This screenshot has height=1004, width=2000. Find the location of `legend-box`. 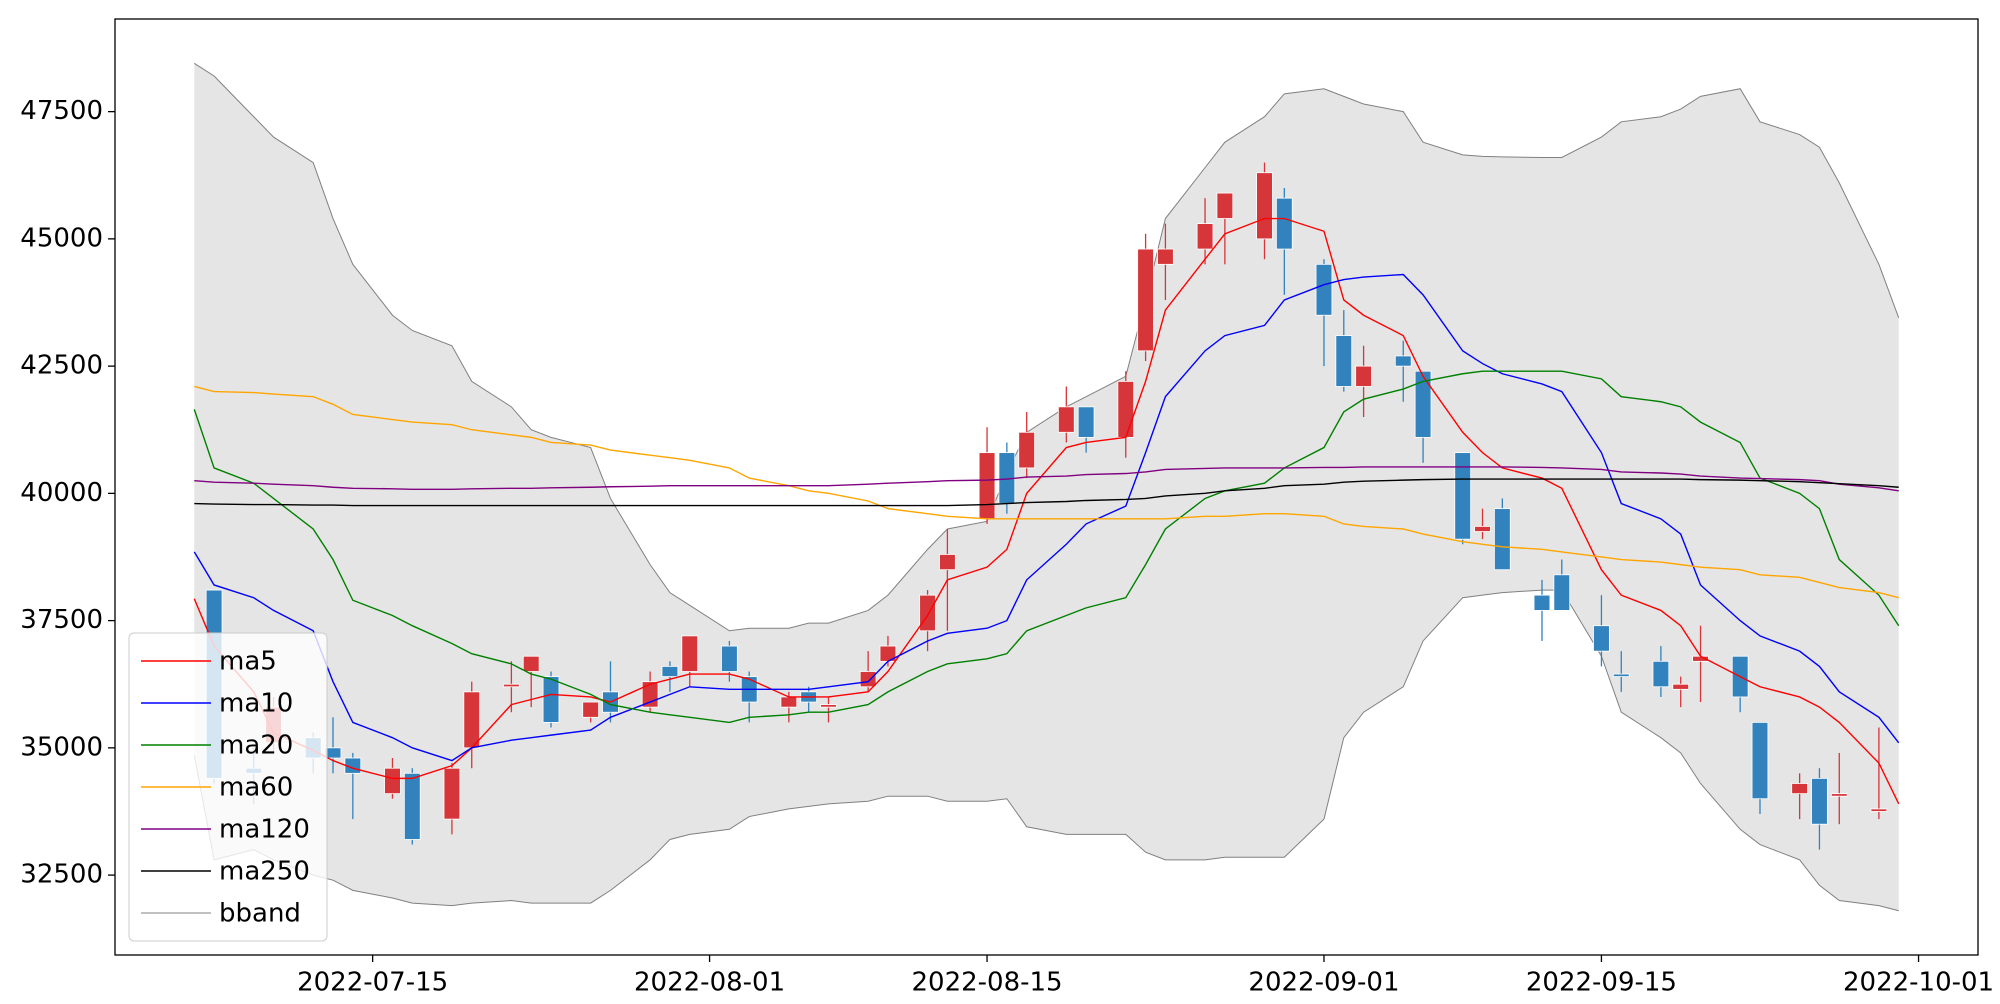

legend-box is located at coordinates (228, 787).